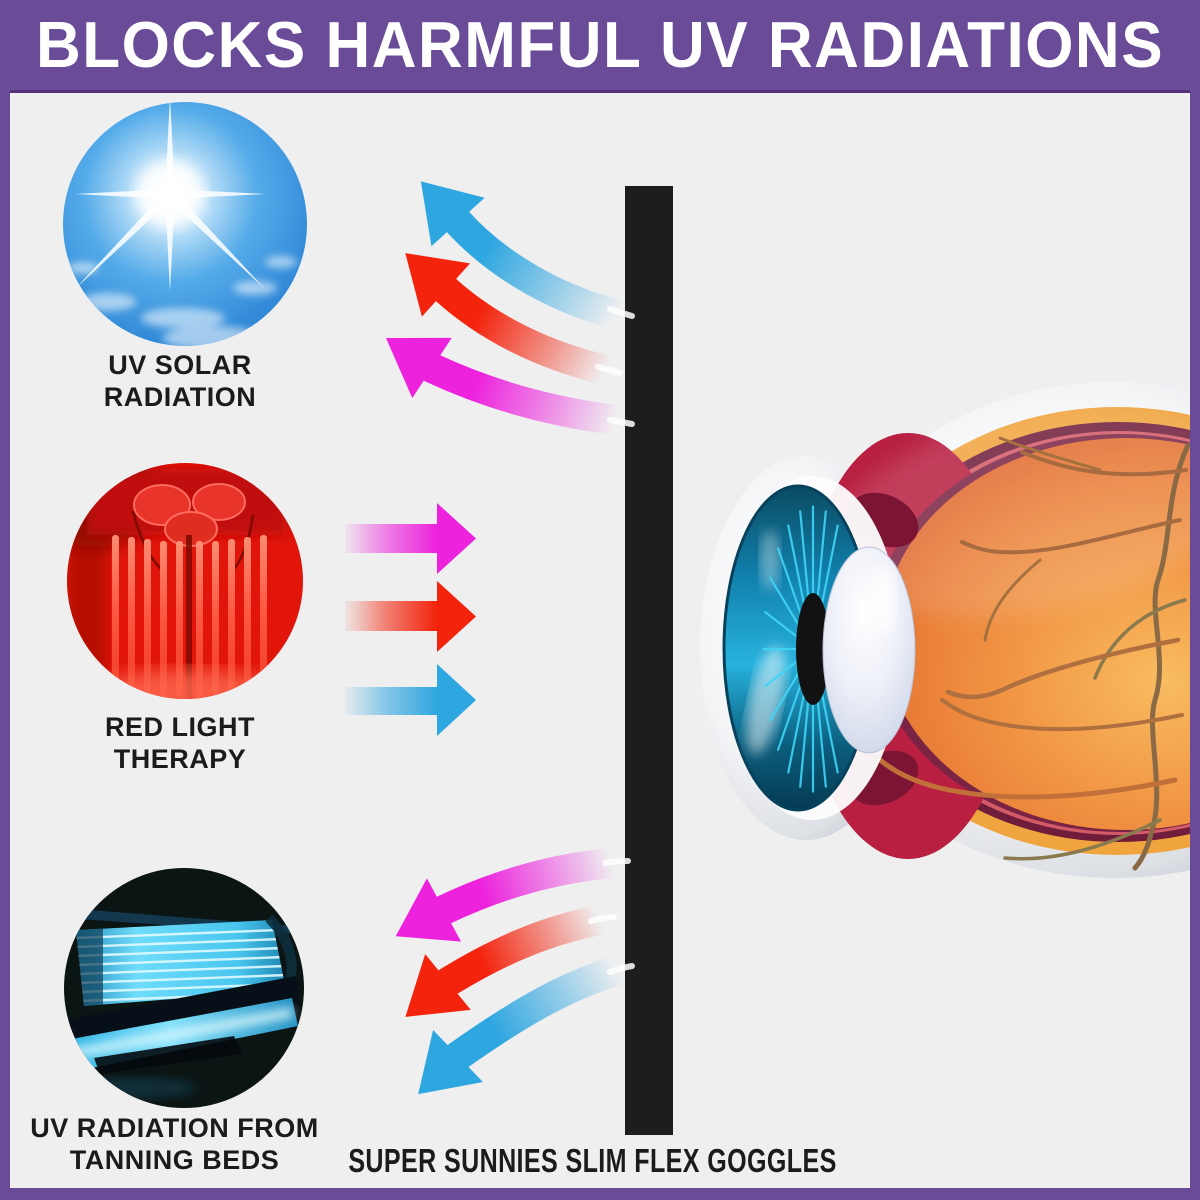 The height and width of the screenshot is (1200, 1200). I want to click on straight-arrow-red, so click(410, 616).